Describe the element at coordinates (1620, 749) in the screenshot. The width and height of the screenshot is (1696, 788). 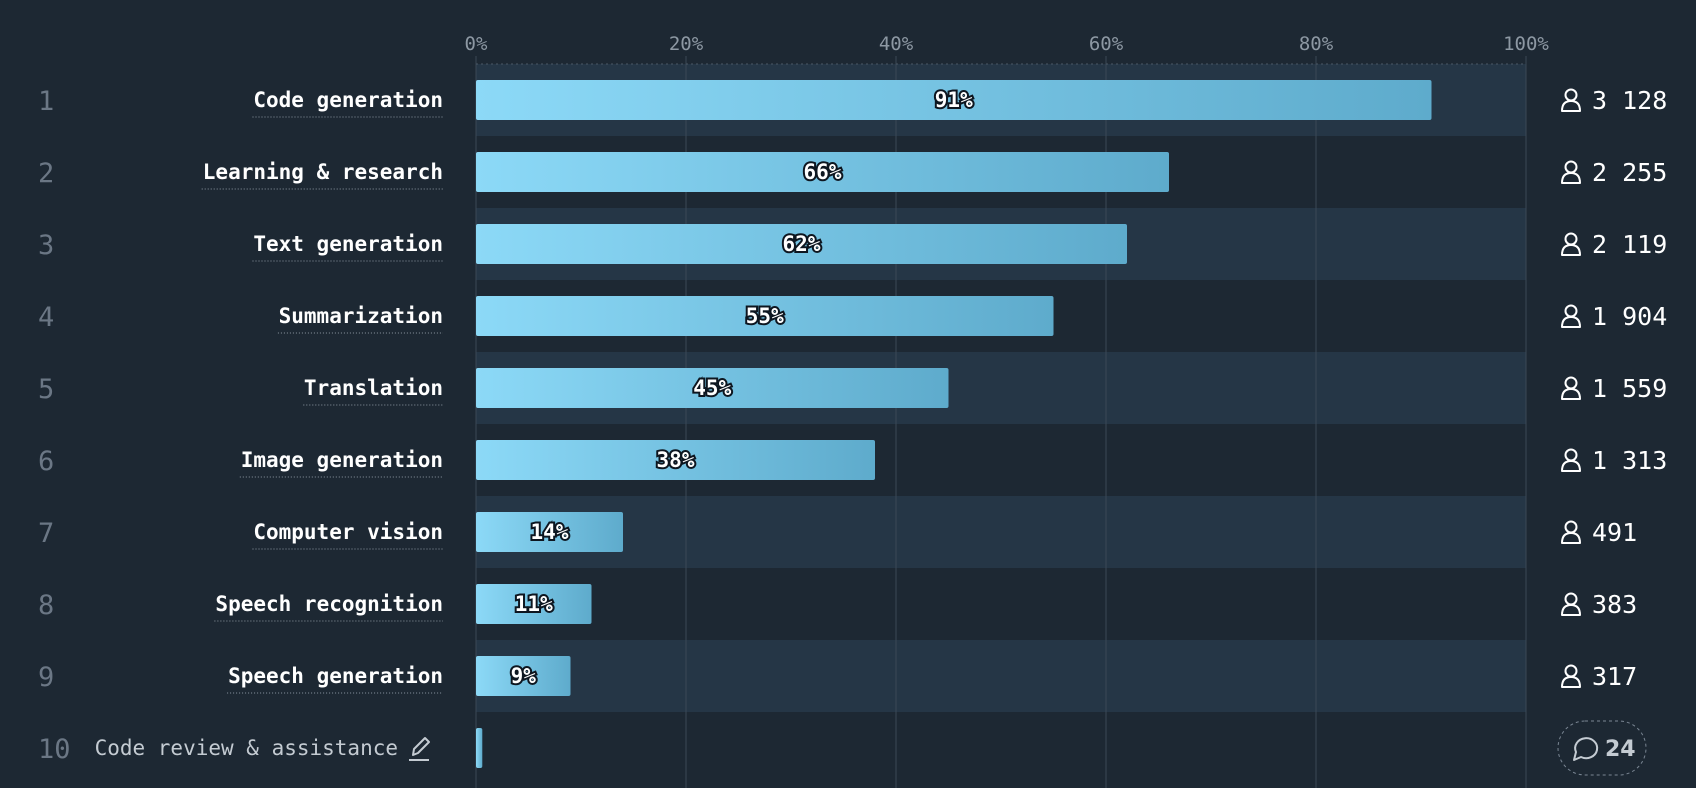
I see `comments-count: 24` at that location.